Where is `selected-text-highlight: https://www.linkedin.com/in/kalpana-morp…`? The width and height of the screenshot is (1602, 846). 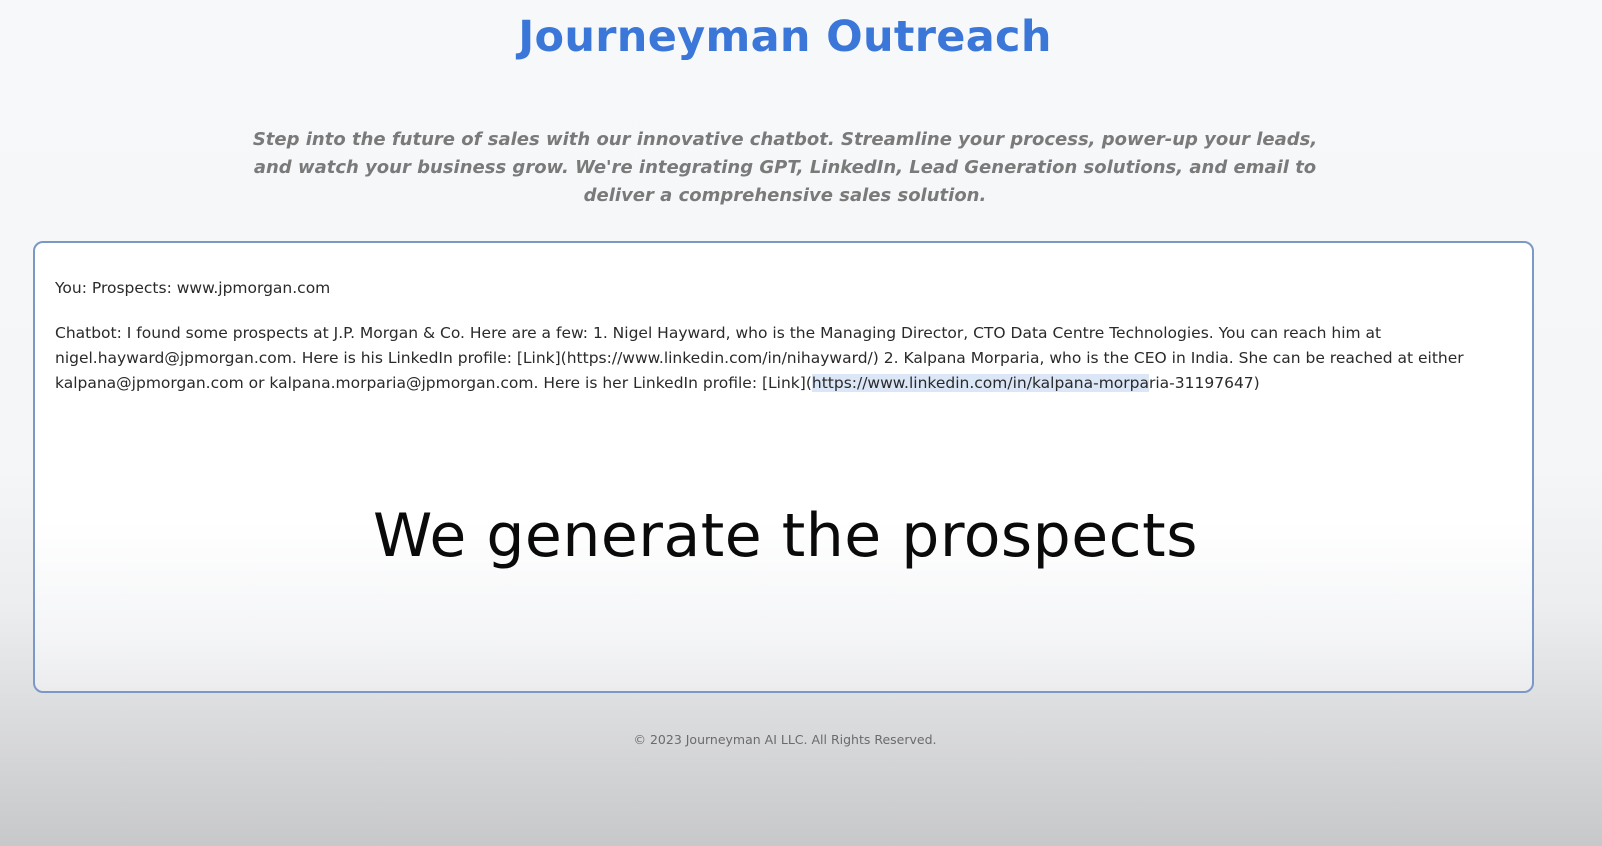 selected-text-highlight: https://www.linkedin.com/in/kalpana-morp… is located at coordinates (980, 383).